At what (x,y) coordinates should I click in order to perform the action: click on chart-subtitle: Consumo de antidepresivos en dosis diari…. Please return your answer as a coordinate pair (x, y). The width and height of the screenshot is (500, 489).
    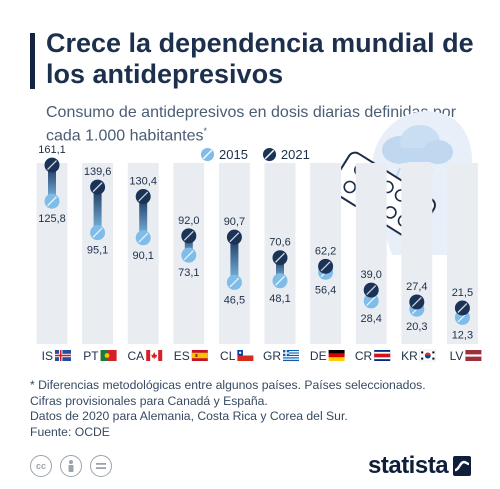
    Looking at the image, I should click on (266, 124).